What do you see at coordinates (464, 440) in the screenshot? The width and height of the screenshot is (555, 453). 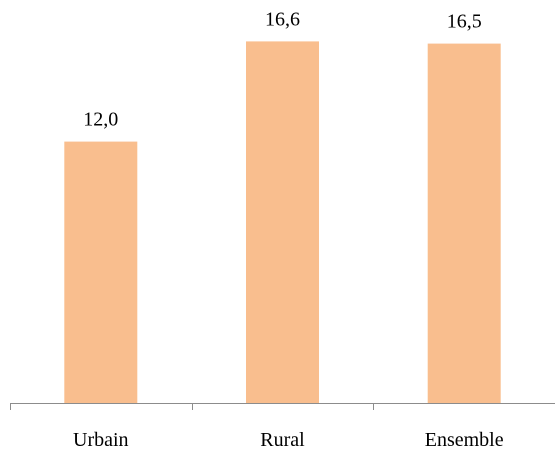 I see `category-label-ensemble: Ensemble` at bounding box center [464, 440].